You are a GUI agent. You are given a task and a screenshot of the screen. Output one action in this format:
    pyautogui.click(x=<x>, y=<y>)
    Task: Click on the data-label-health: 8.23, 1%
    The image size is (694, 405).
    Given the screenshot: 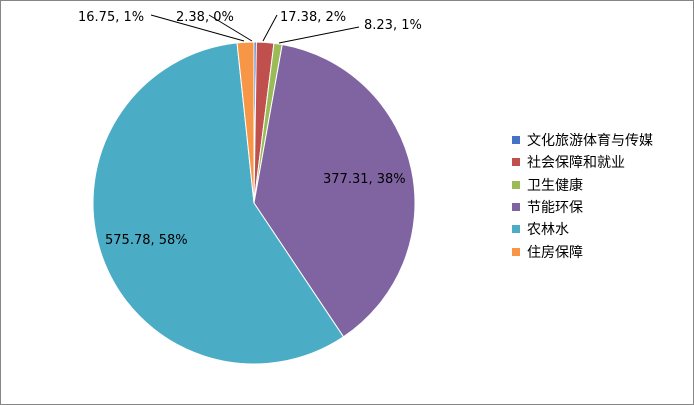 What is the action you would take?
    pyautogui.click(x=393, y=25)
    